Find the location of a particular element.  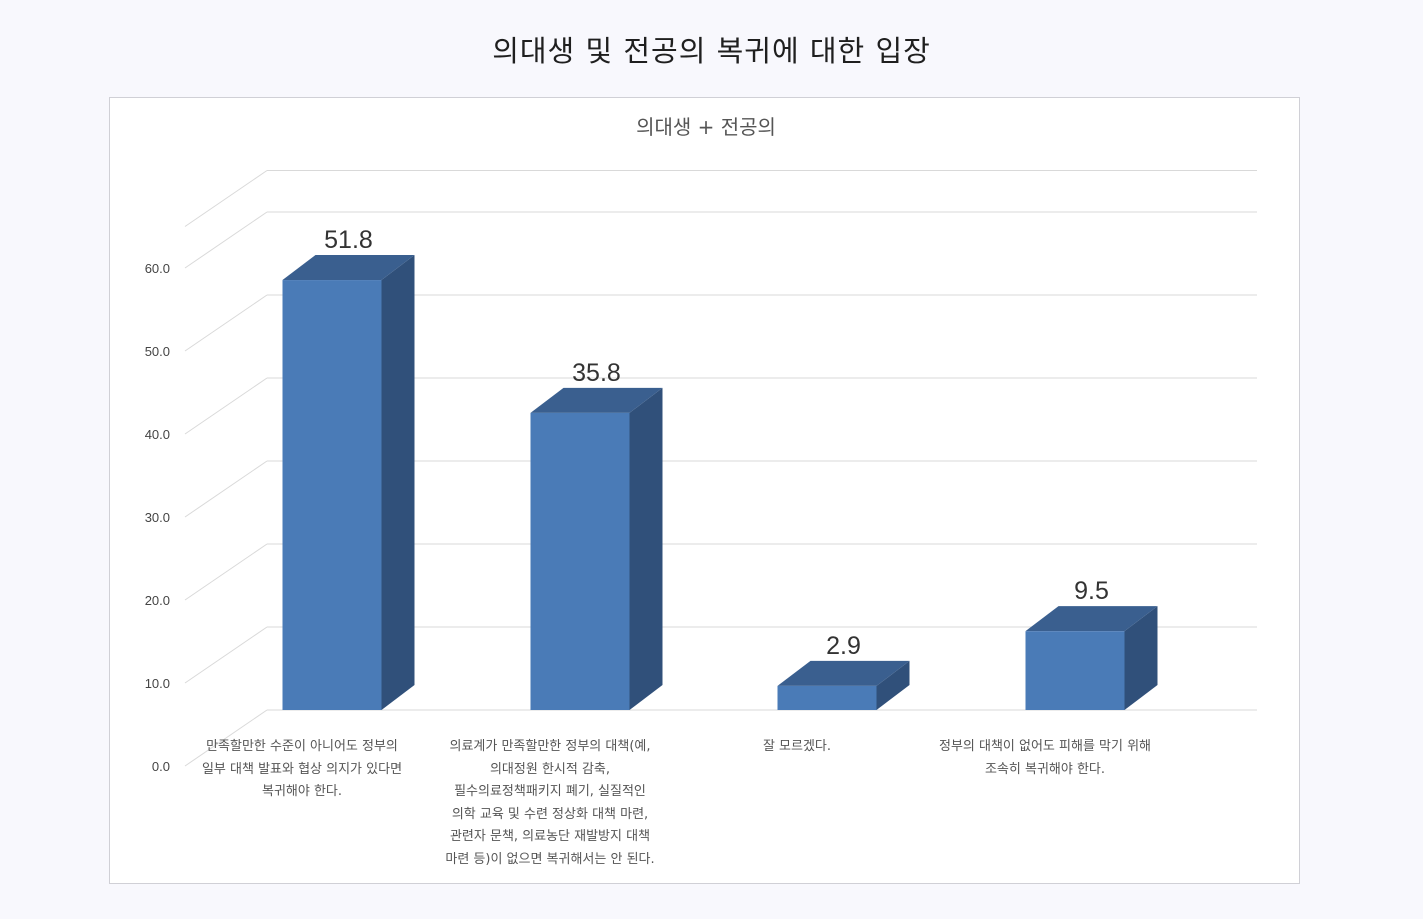

category-label-line: 의학 교육 및 수련 정상화 대책 마련, is located at coordinates (550, 814).